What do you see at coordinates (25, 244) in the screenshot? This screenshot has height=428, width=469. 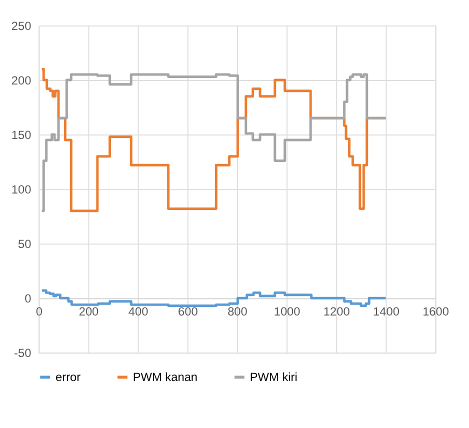 I see `y-tick-label: 50` at bounding box center [25, 244].